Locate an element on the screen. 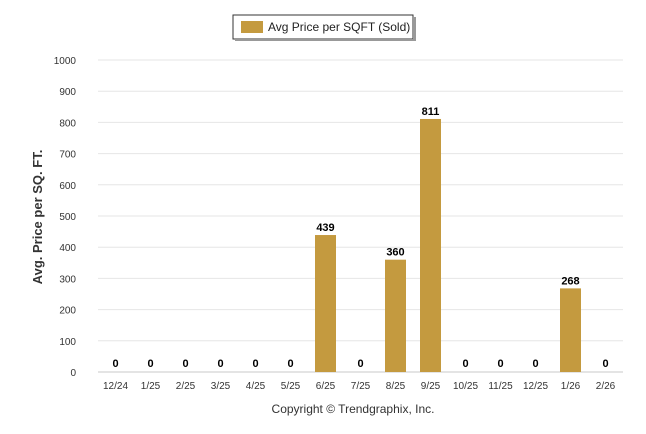  copyright-footer: Copyright © Trendgraphix, Inc. is located at coordinates (353, 409).